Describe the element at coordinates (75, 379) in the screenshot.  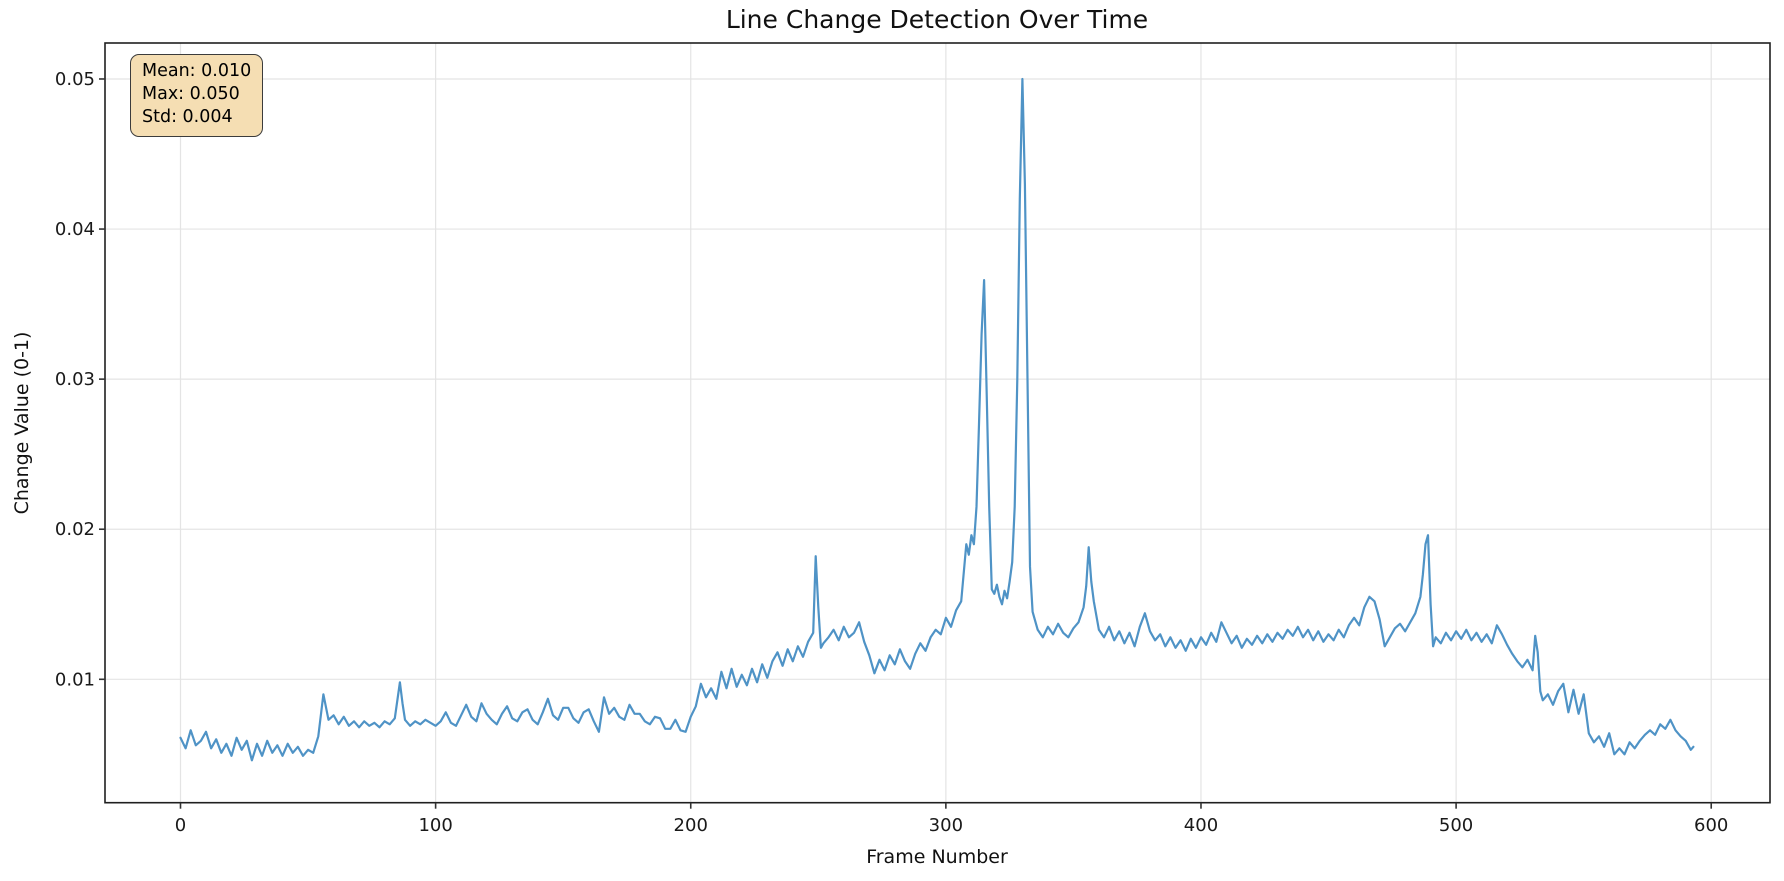
I see `y-tick-label: 0.03` at that location.